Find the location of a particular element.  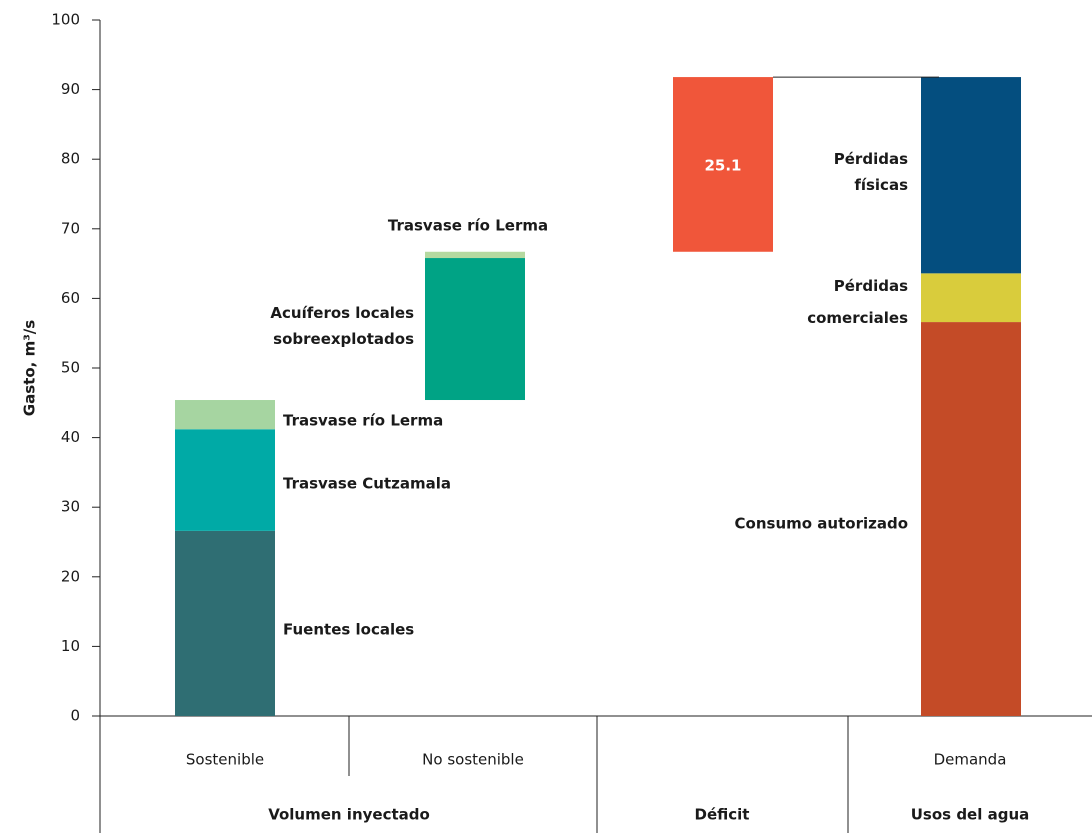

segment-label: Pérdidas físicas is located at coordinates (871, 172).